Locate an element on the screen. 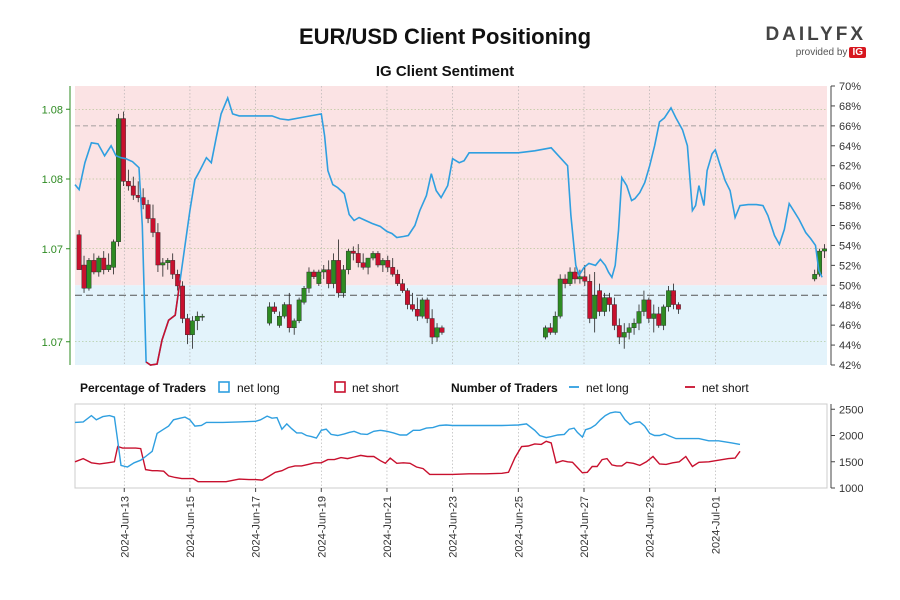 The width and height of the screenshot is (900, 600). brand-ig-badge: IG is located at coordinates (857, 52).